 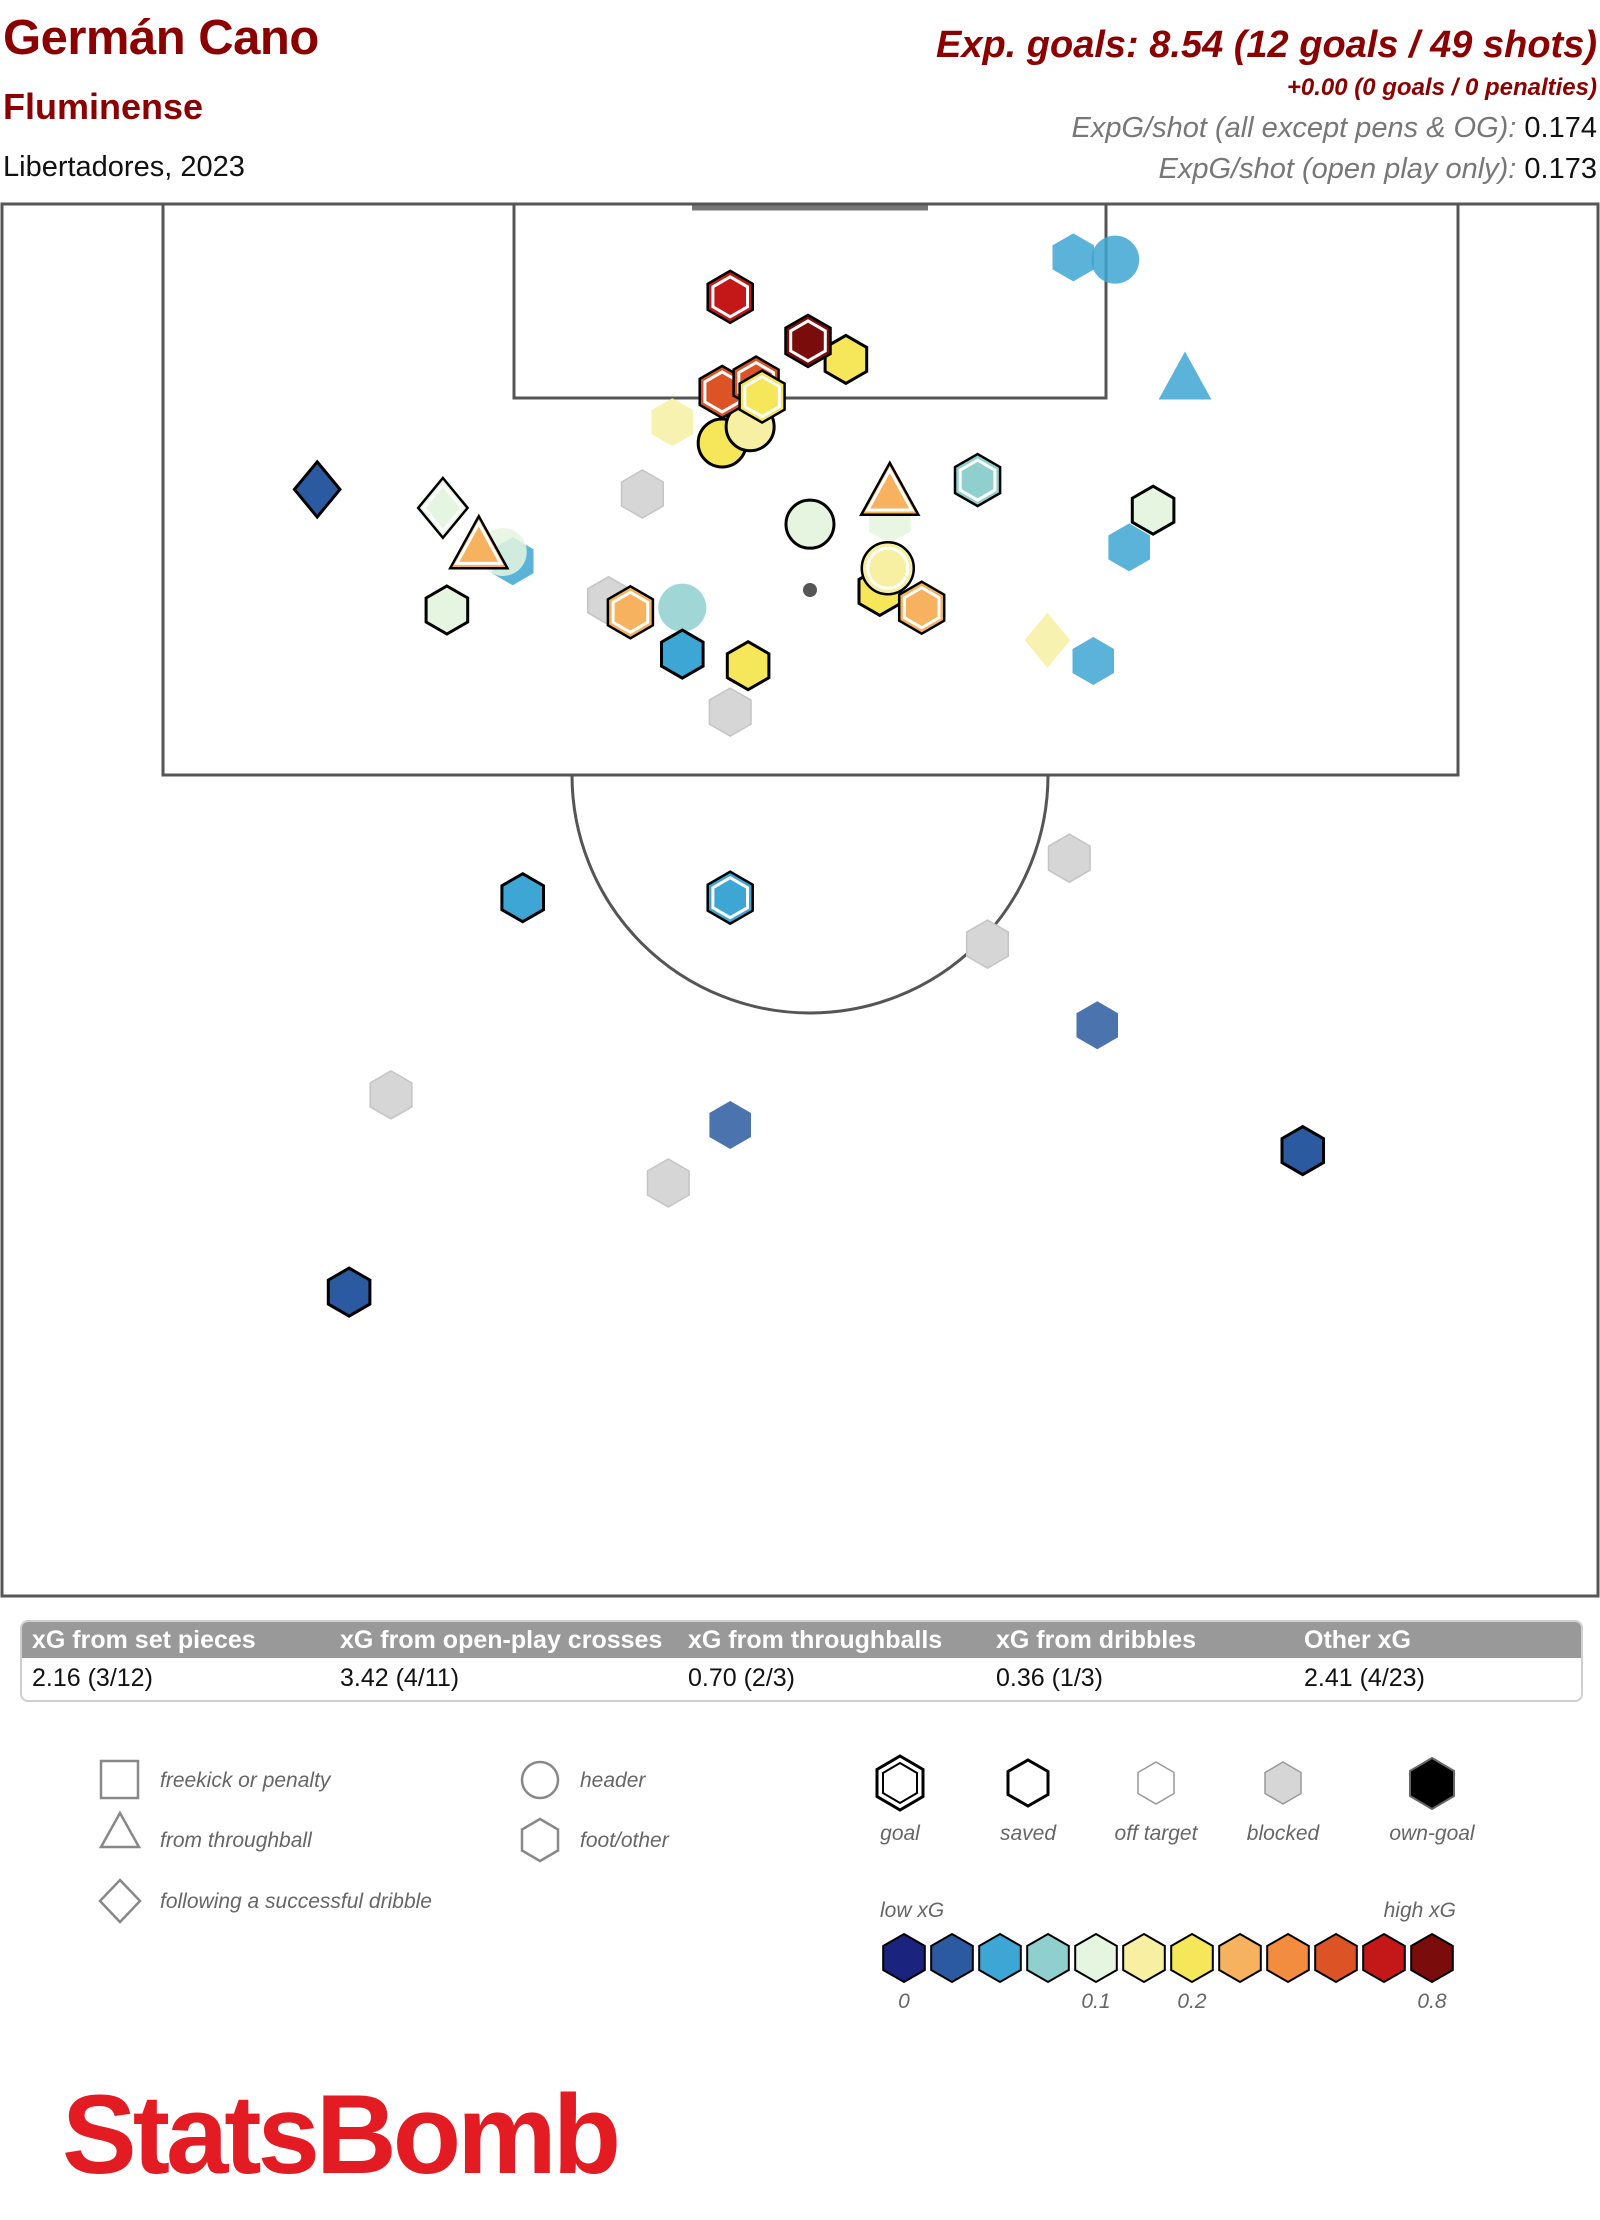 What do you see at coordinates (236, 1840) in the screenshot?
I see `legend-label-throughball: from throughball` at bounding box center [236, 1840].